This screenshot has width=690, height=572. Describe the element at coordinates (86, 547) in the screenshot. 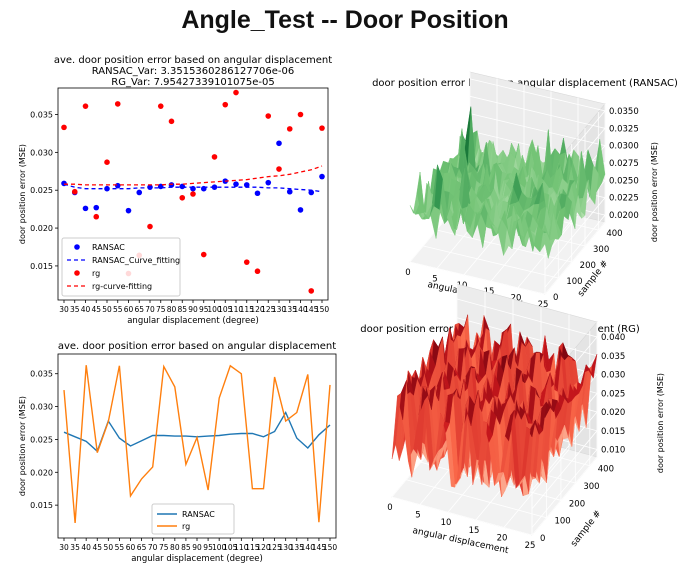

I see `x-tick-label: 40` at that location.